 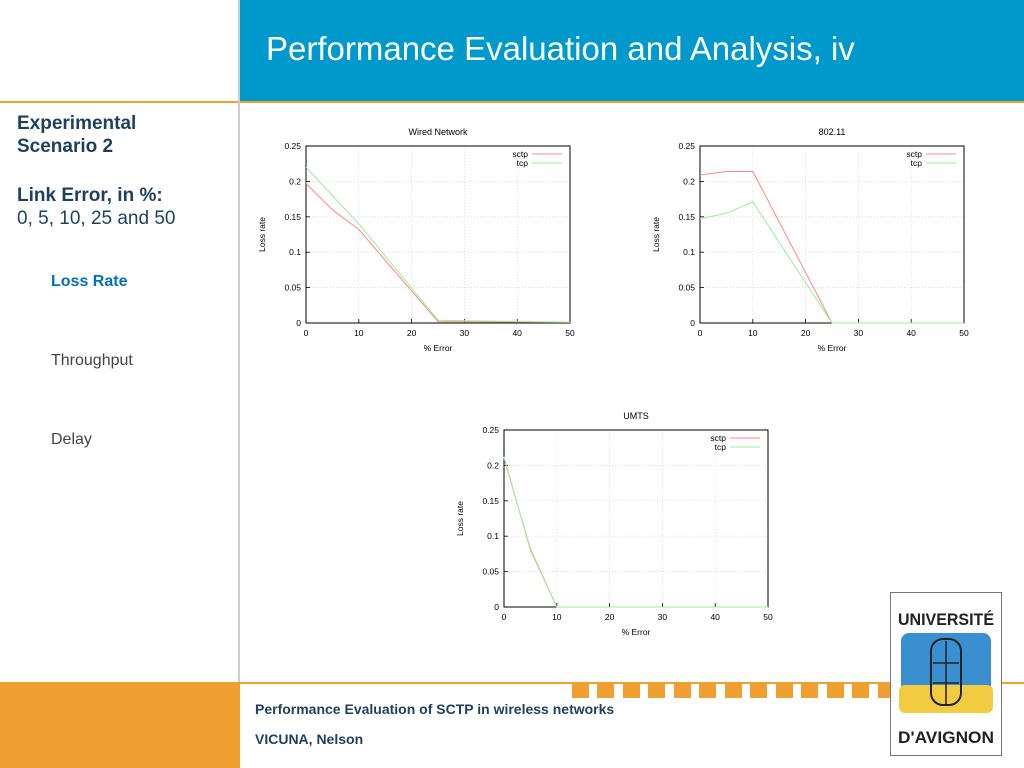 I want to click on logo-text-bottom: D'AVIGNON, so click(x=946, y=737).